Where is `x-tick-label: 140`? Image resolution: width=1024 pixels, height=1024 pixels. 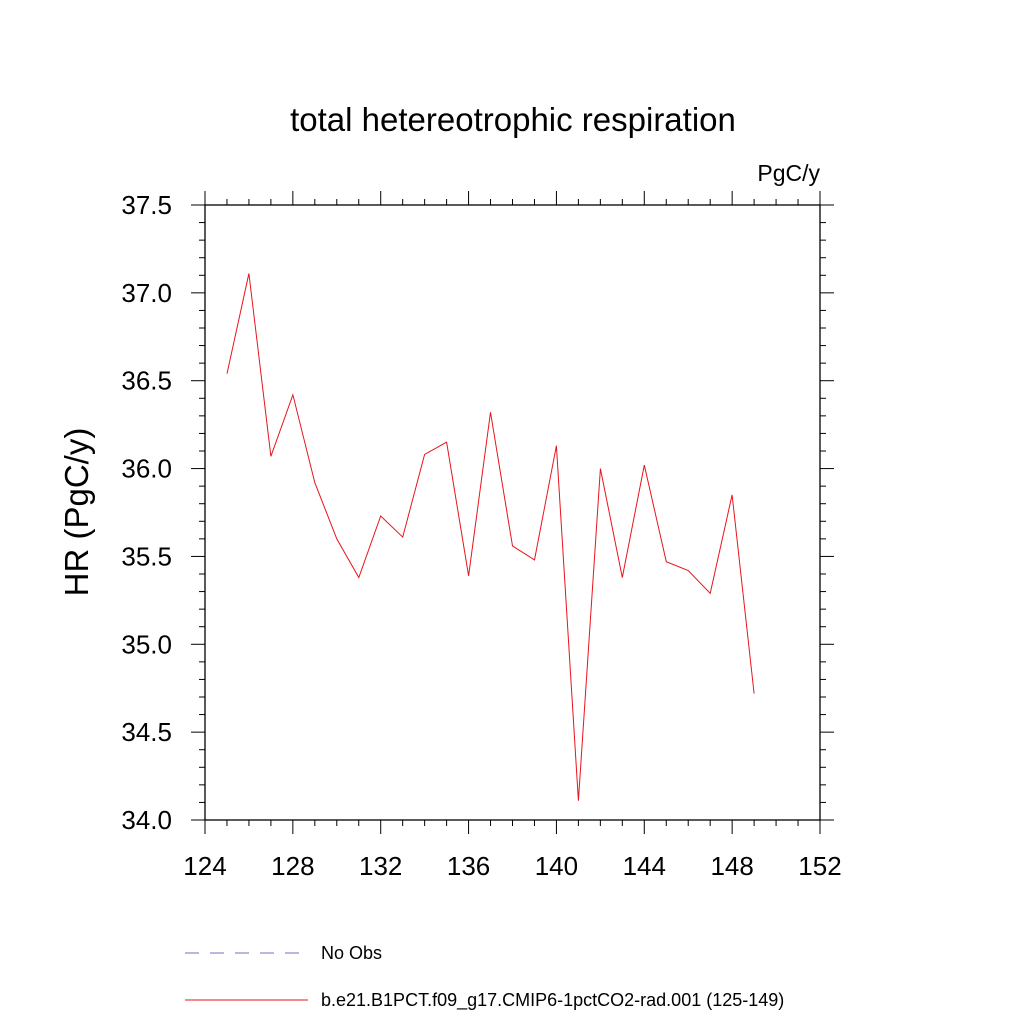 x-tick-label: 140 is located at coordinates (556, 866).